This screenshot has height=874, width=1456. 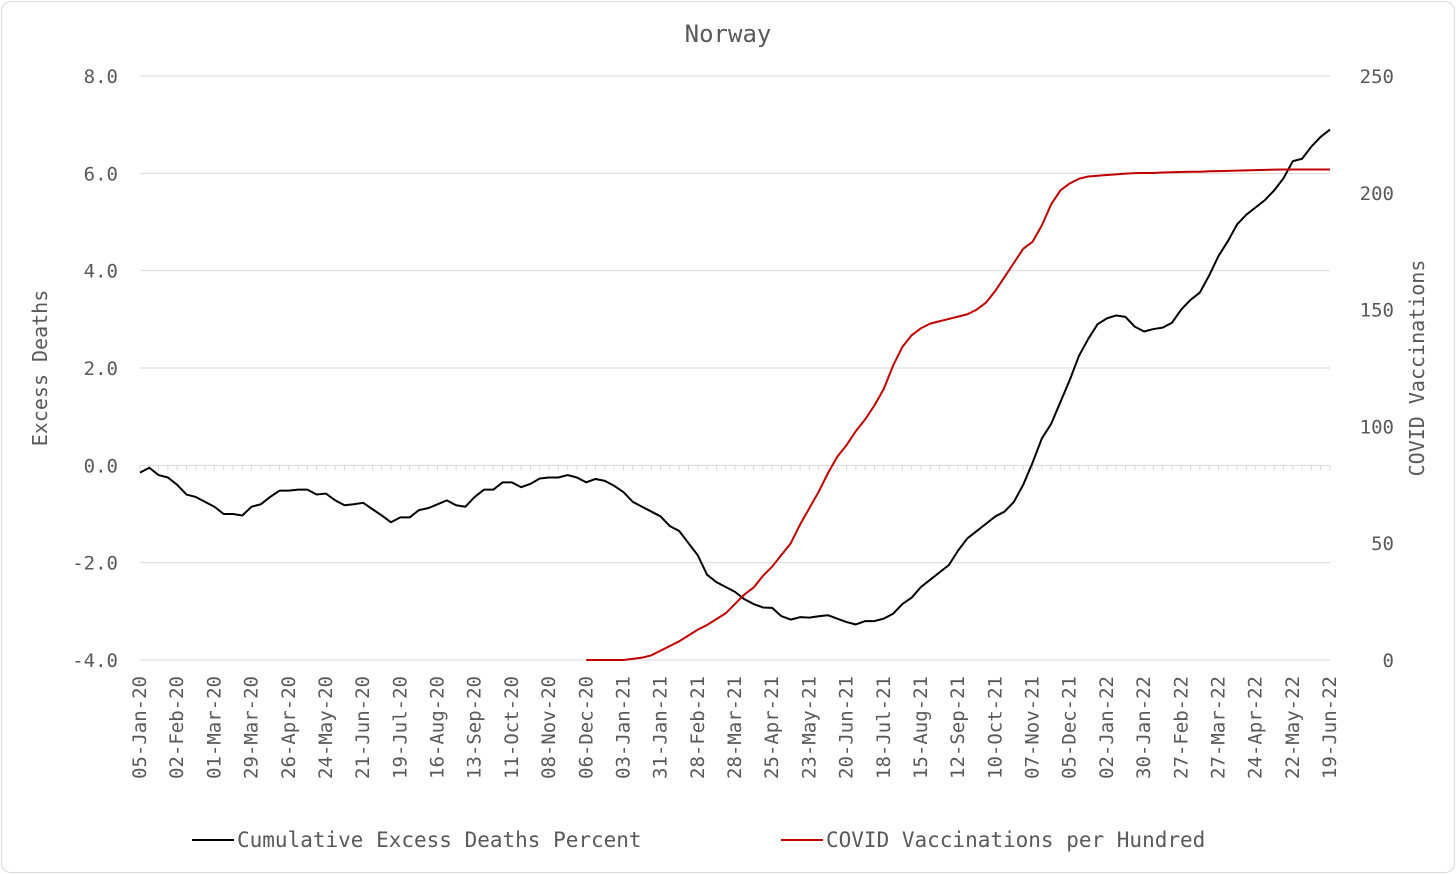 I want to click on x-tick-label: 24-May-20, so click(x=326, y=727).